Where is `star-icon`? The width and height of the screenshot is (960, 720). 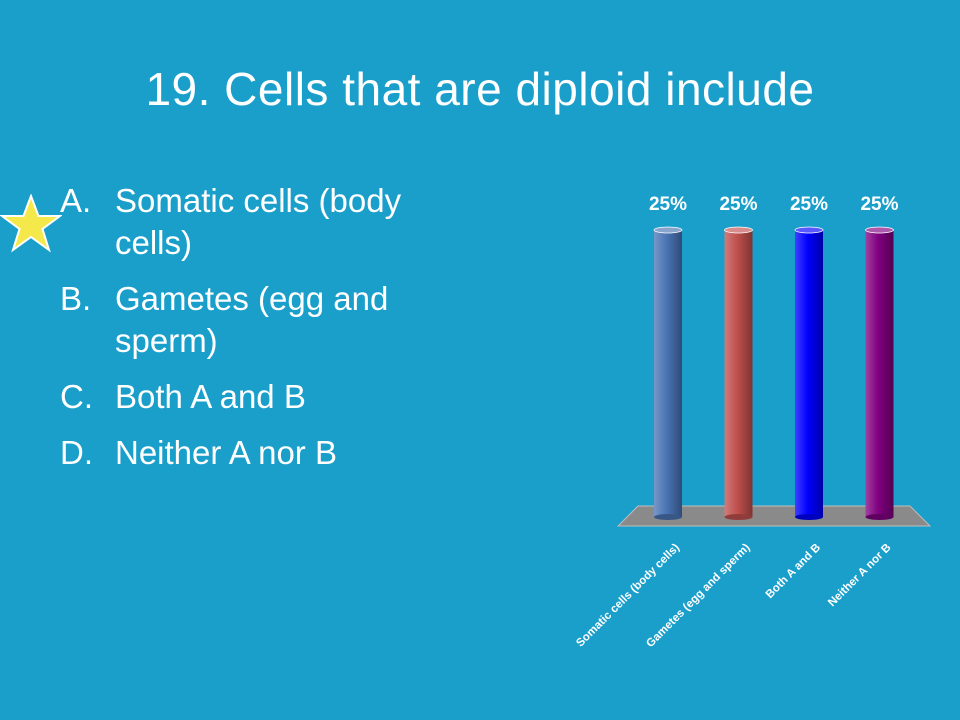 star-icon is located at coordinates (31, 223).